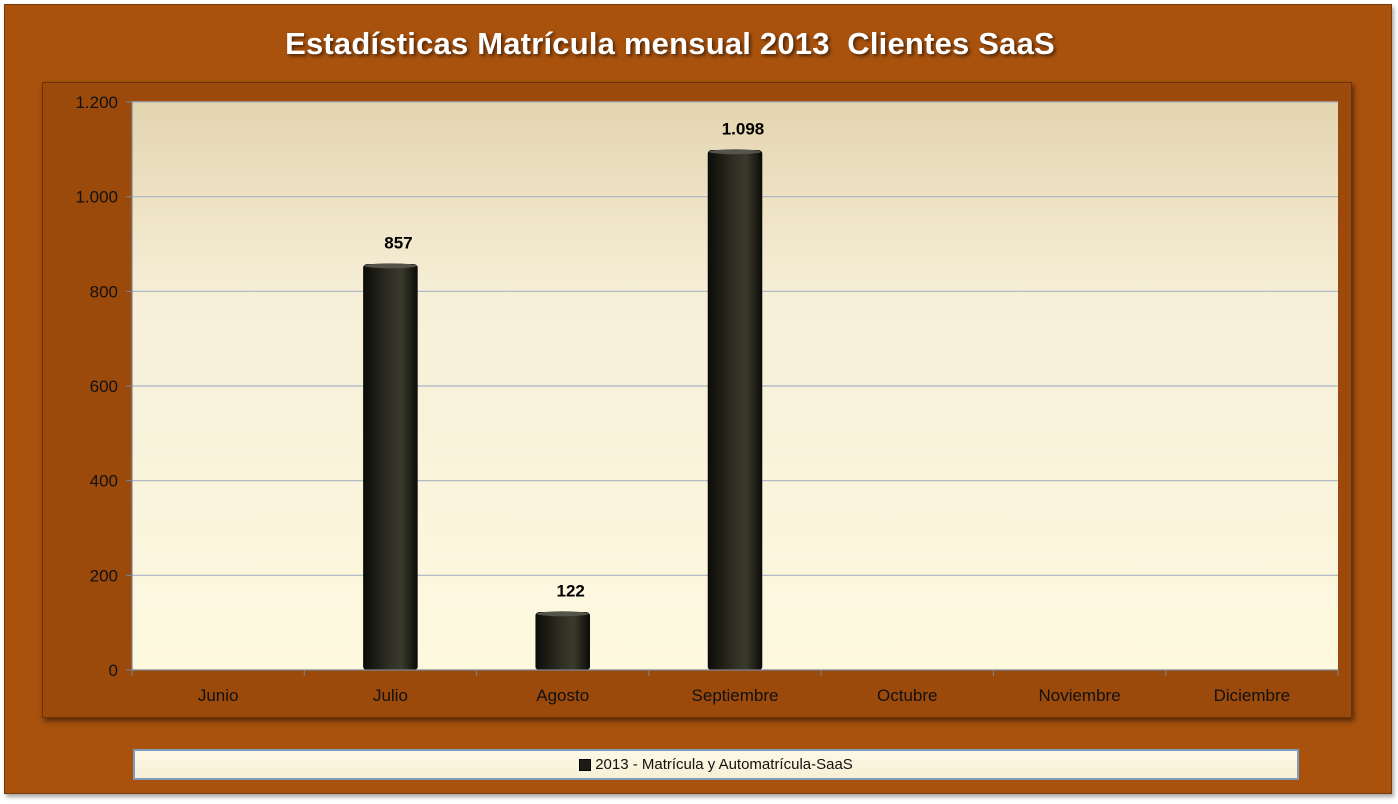  Describe the element at coordinates (735, 695) in the screenshot. I see `x-tick-label: Septiembre` at that location.